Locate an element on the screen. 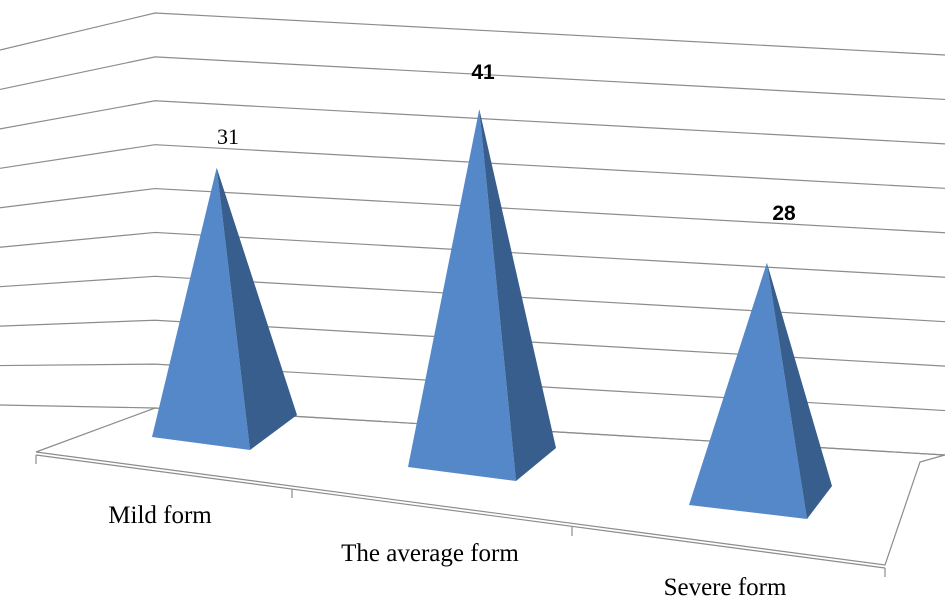 This screenshot has height=599, width=945. category-label: Severe form is located at coordinates (725, 586).